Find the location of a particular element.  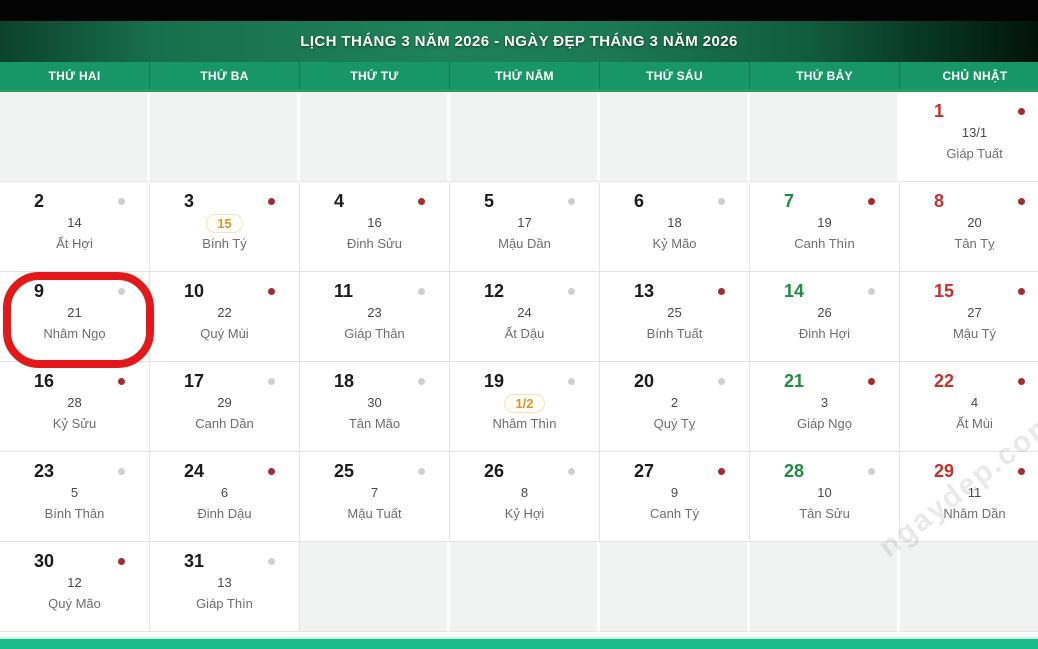

weekday-header-5: THỨ SÁU is located at coordinates (675, 75).